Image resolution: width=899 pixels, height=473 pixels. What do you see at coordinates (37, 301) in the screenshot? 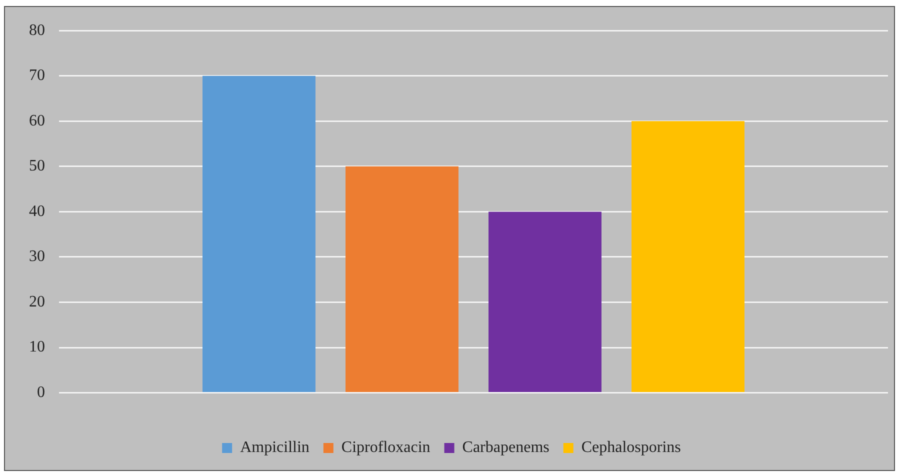
I see `y-tick-label: 20` at bounding box center [37, 301].